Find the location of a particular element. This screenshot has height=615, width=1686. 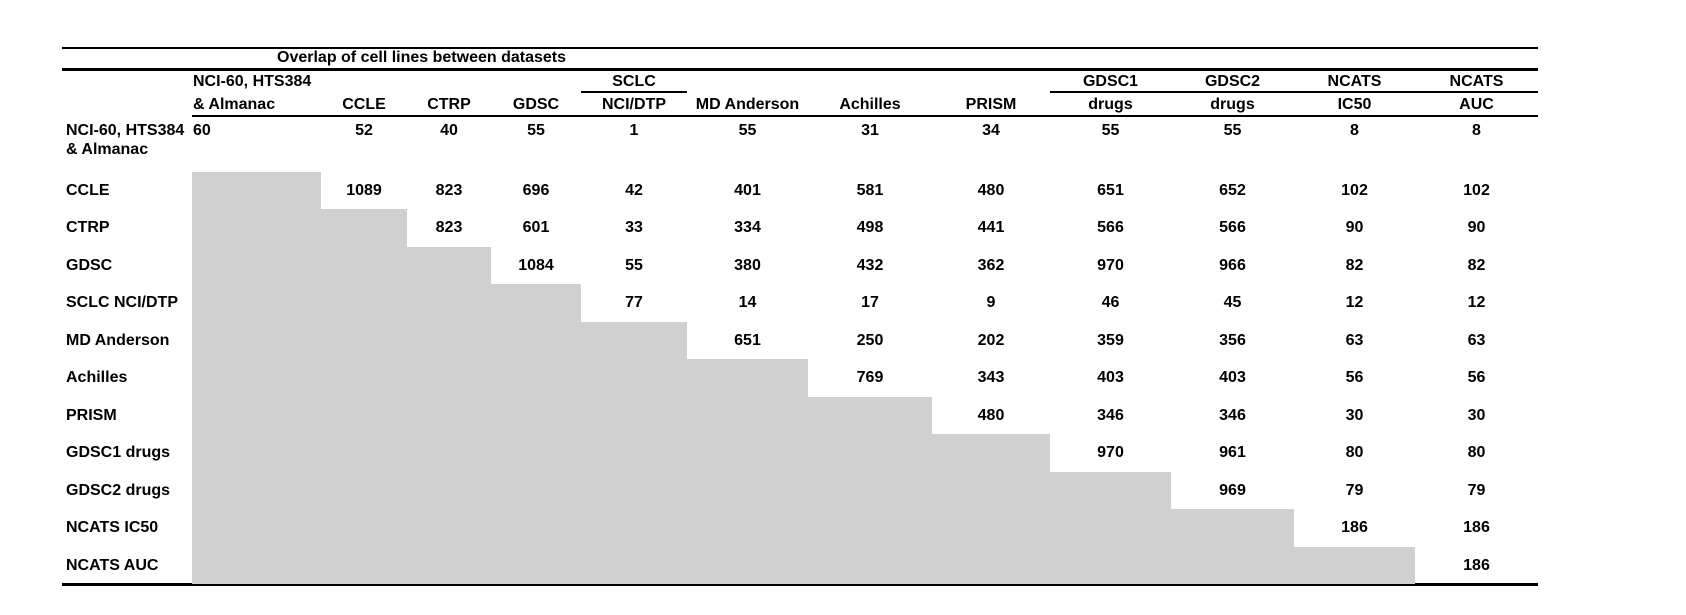

cell-value: 969 is located at coordinates (1232, 490).